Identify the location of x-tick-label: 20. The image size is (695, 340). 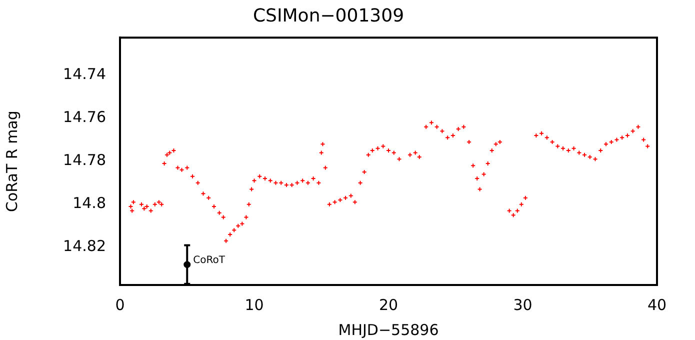
(388, 305).